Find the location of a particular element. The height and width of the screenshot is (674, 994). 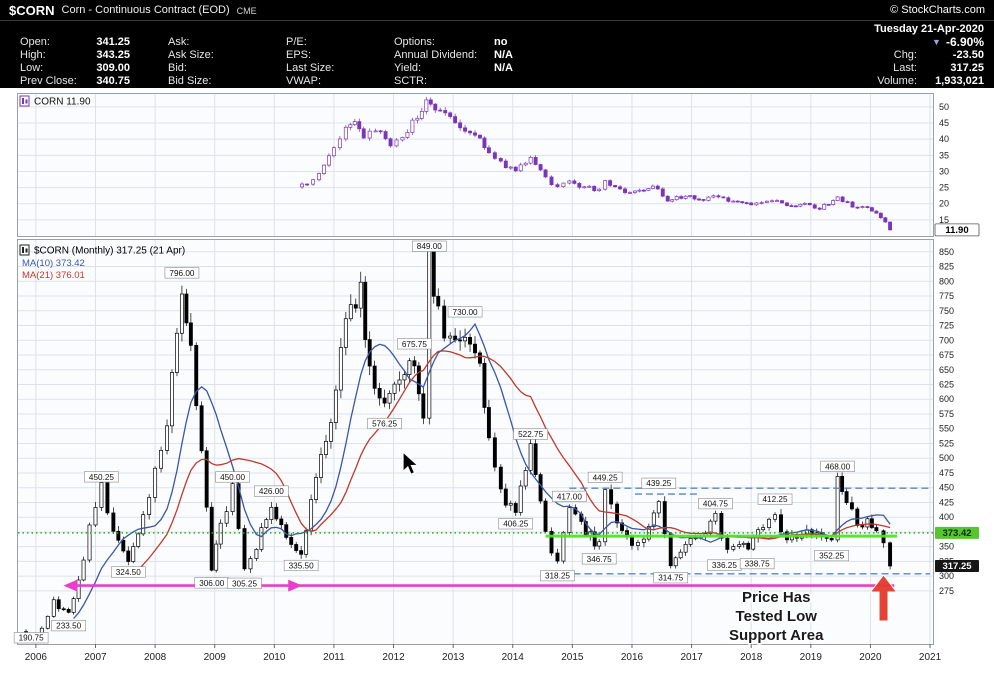

svg-text: 324.50 is located at coordinates (128, 572).